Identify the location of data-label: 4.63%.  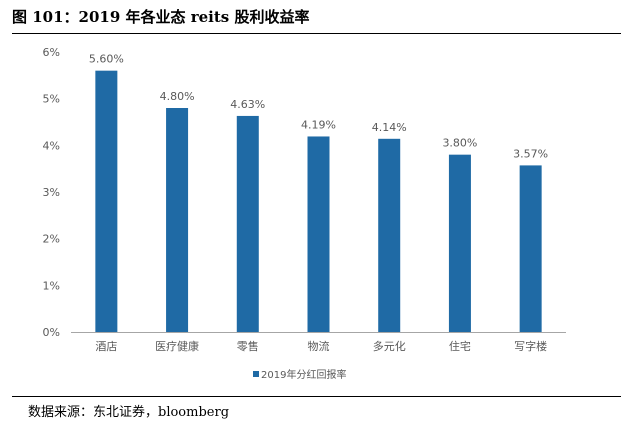
(247, 104).